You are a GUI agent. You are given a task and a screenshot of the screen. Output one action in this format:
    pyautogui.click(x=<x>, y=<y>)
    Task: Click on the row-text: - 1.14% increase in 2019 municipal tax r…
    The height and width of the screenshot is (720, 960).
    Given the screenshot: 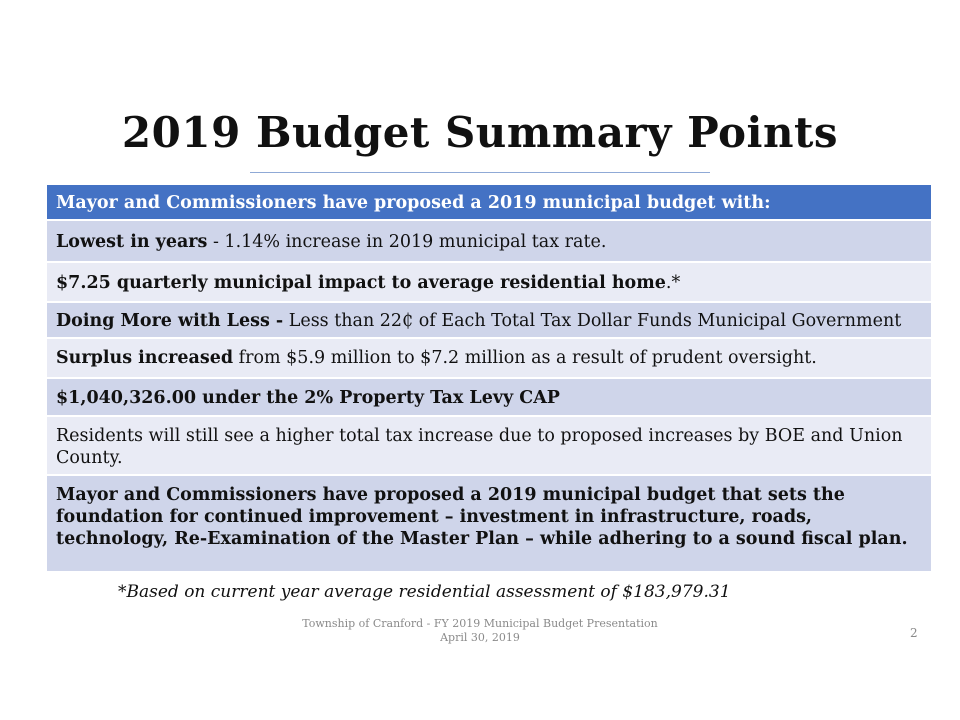 What is the action you would take?
    pyautogui.click(x=407, y=242)
    